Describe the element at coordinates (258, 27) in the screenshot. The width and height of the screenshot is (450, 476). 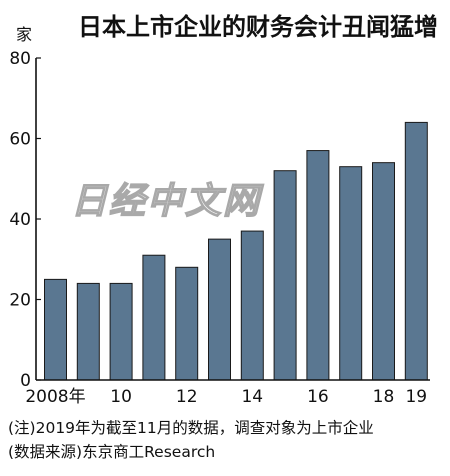
I see `chart-title: 日本上市企业的财务会计丑闻猛增` at that location.